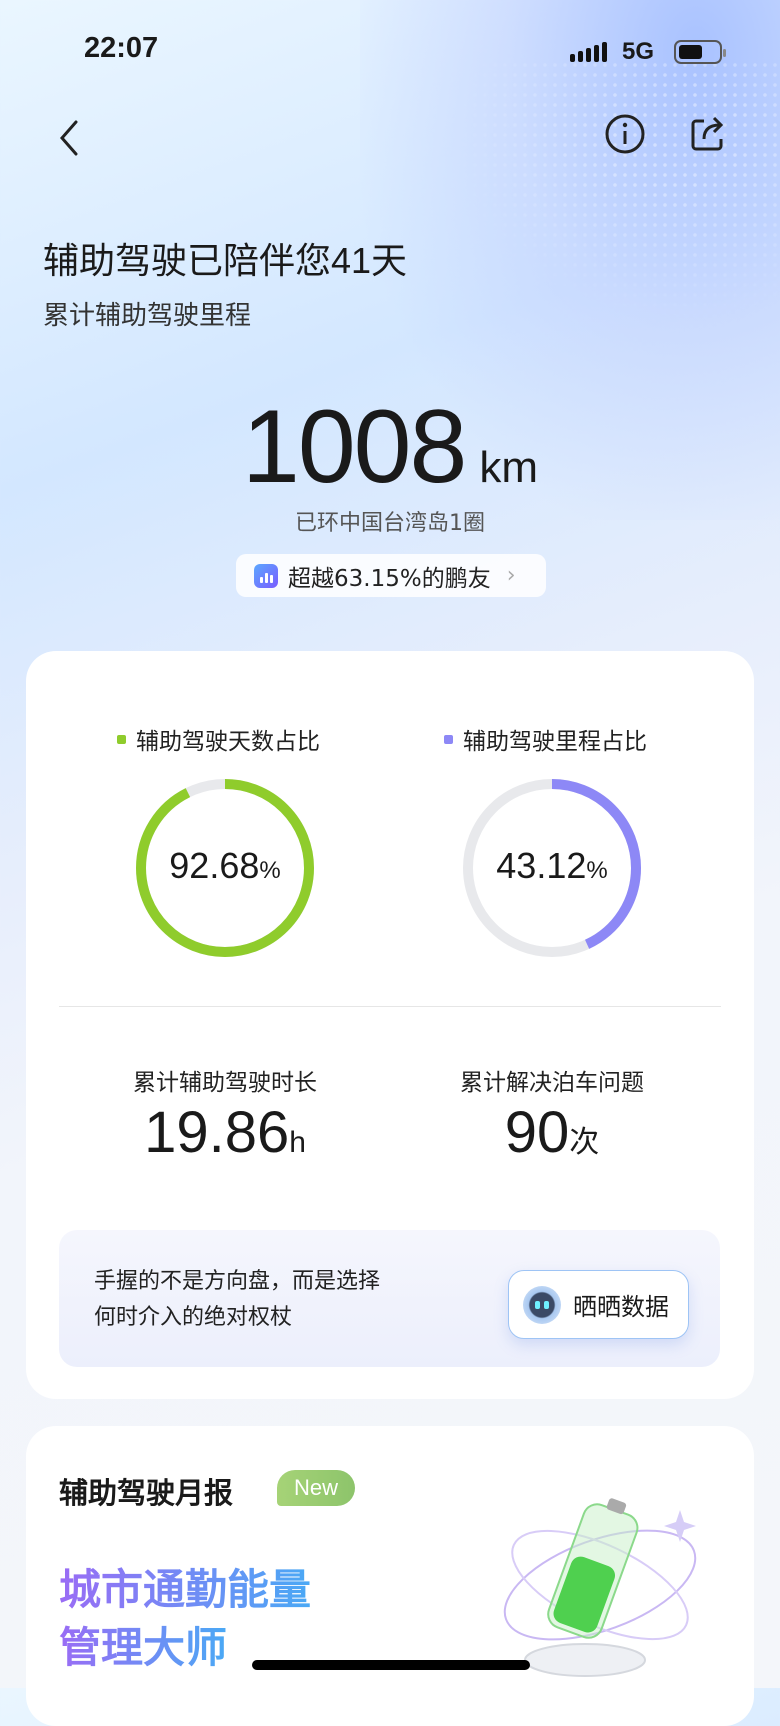 The width and height of the screenshot is (780, 1726). What do you see at coordinates (625, 134) in the screenshot?
I see `info-icon` at bounding box center [625, 134].